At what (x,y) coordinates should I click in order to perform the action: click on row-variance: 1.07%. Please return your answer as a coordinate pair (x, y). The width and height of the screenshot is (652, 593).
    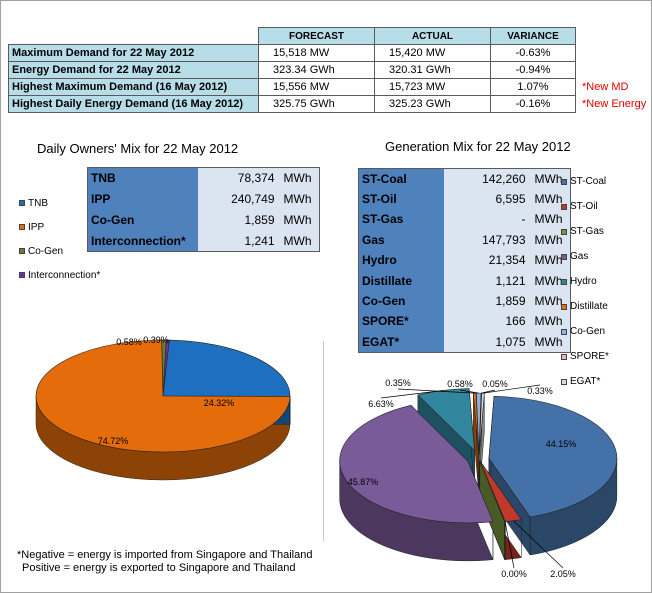
    Looking at the image, I should click on (533, 87).